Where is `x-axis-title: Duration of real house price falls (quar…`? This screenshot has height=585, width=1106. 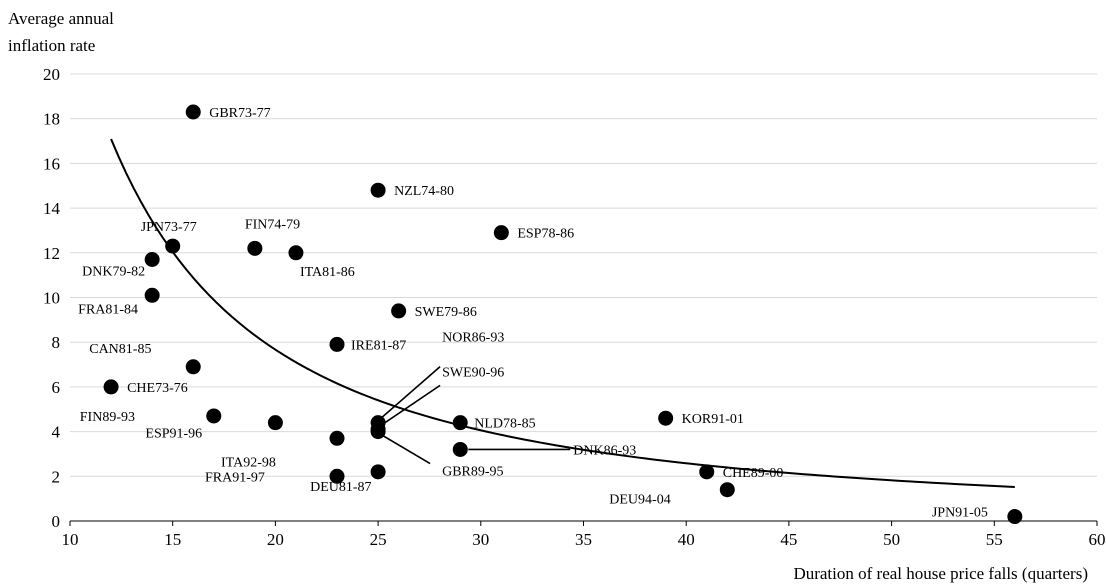
x-axis-title: Duration of real house price falls (quar… is located at coordinates (940, 573).